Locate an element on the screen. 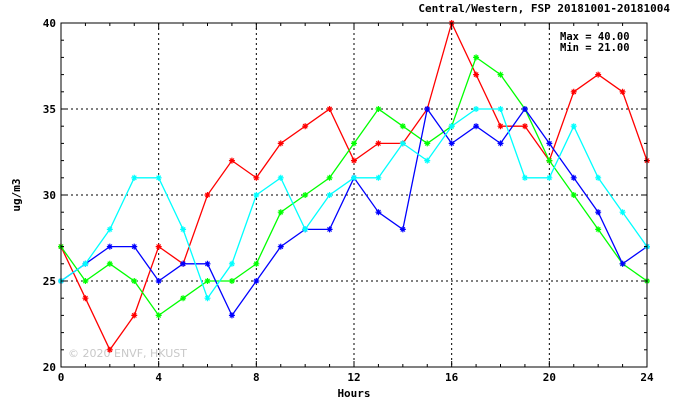 The image size is (674, 409). y-tick-label: 25 is located at coordinates (49, 281).